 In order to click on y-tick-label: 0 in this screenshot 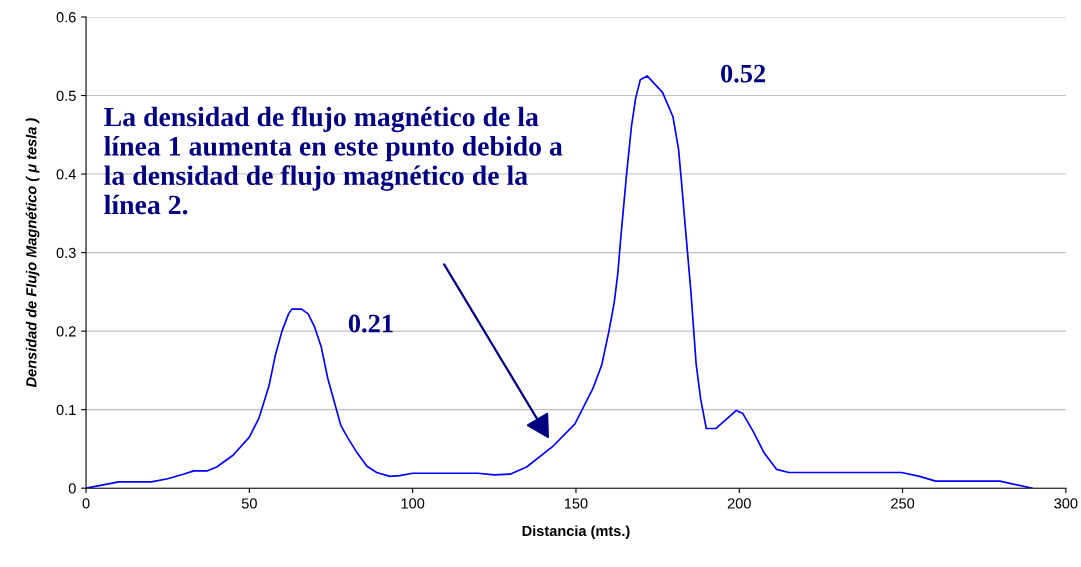, I will do `click(72, 488)`.